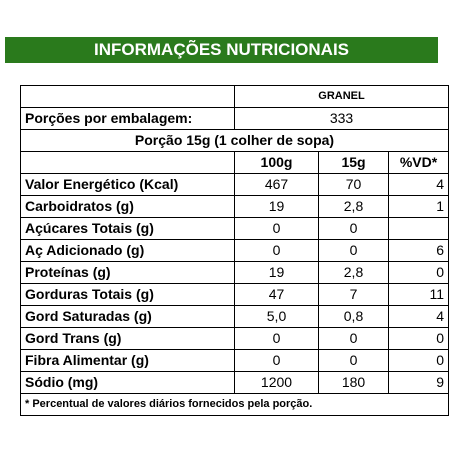 The image size is (459, 459). What do you see at coordinates (353, 162) in the screenshot?
I see `column-header: 15g` at bounding box center [353, 162].